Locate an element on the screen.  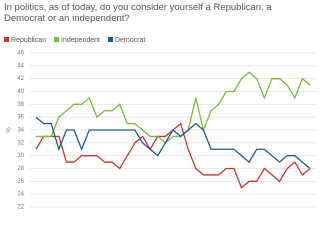
legend-label: Republican is located at coordinates (28, 40).